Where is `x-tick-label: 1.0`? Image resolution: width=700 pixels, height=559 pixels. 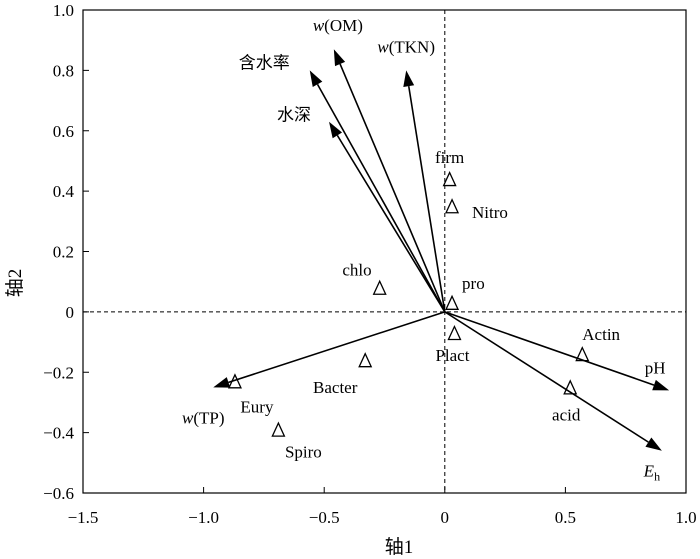
x-tick-label: 1.0 is located at coordinates (685, 517).